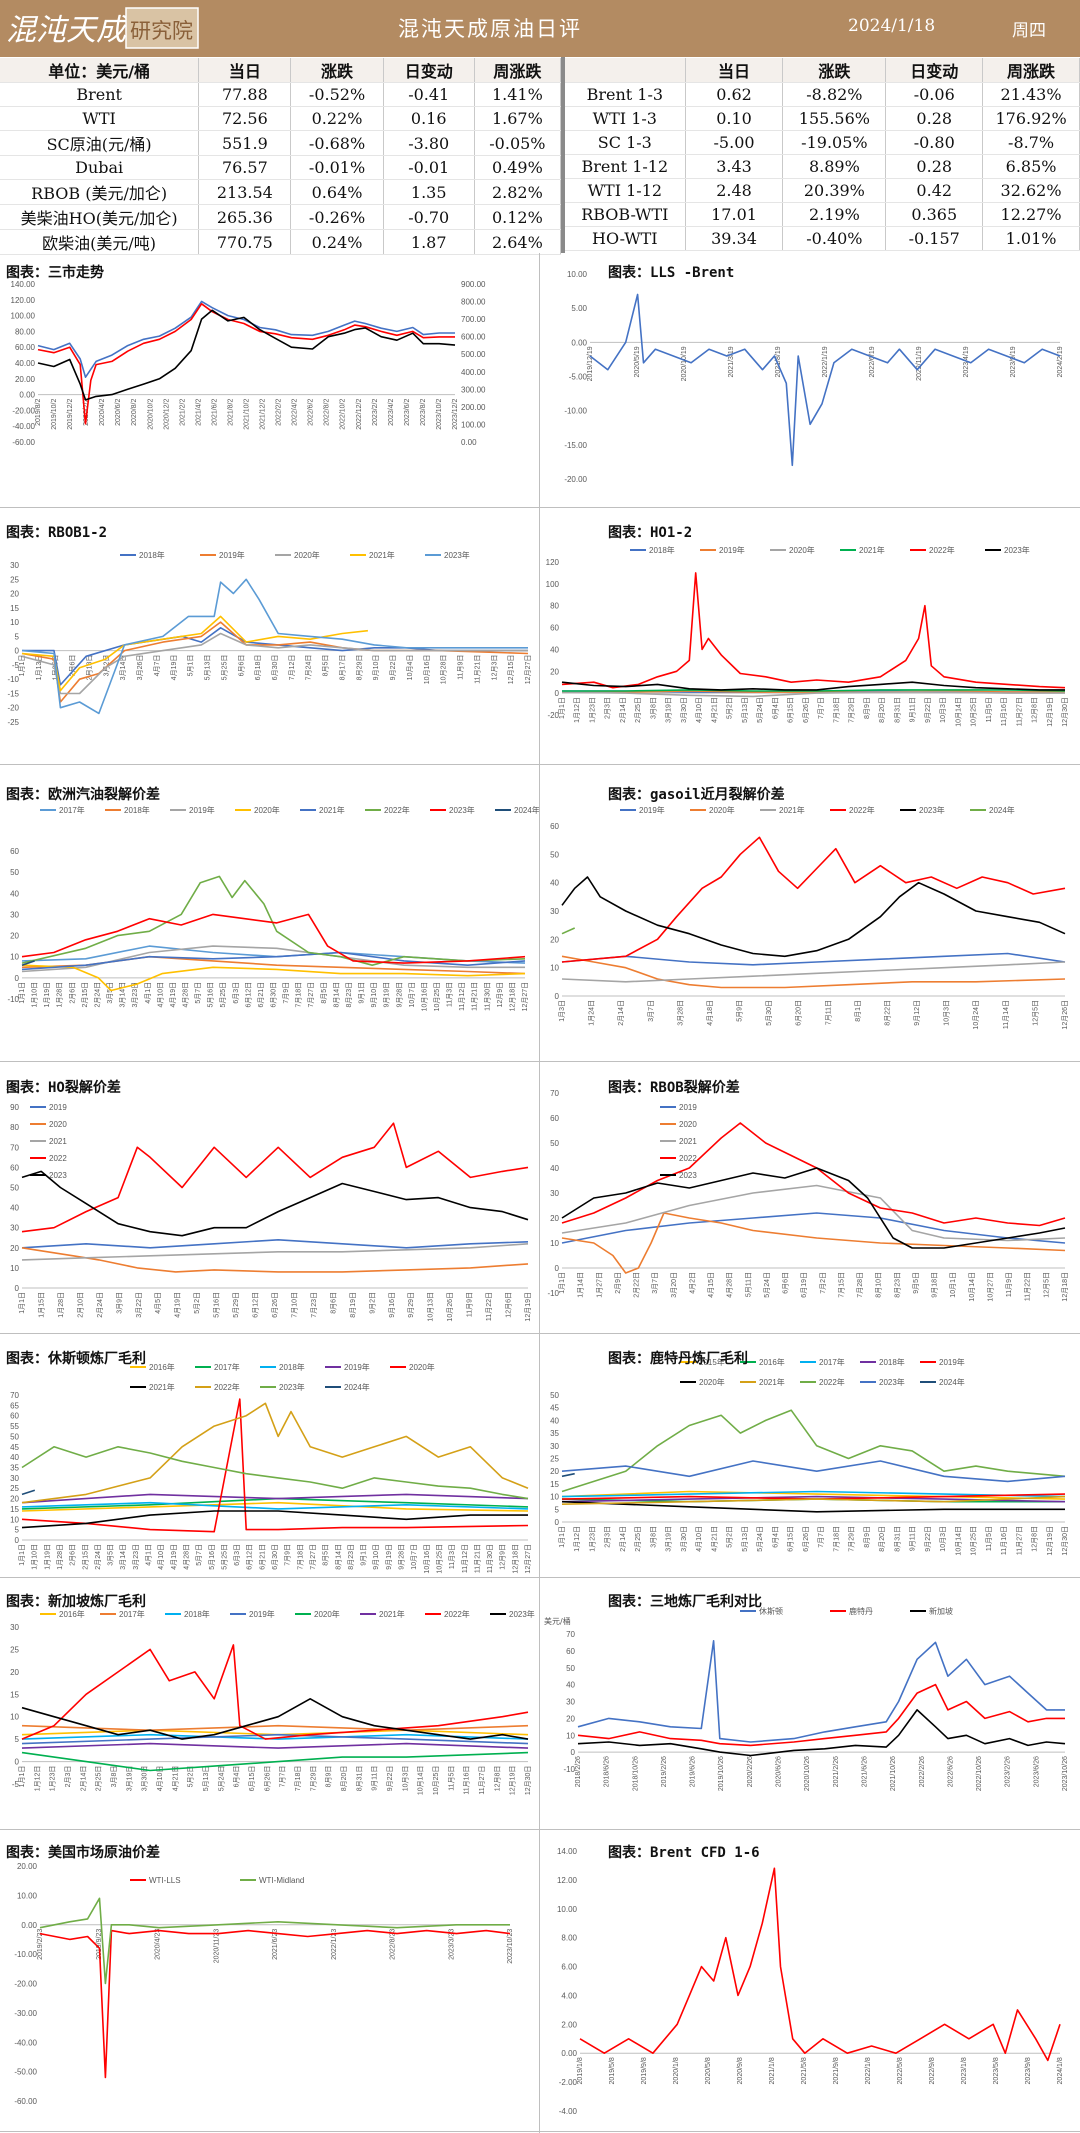 This screenshot has width=1080, height=2133. I want to click on y-tick-label: 60, so click(554, 826).